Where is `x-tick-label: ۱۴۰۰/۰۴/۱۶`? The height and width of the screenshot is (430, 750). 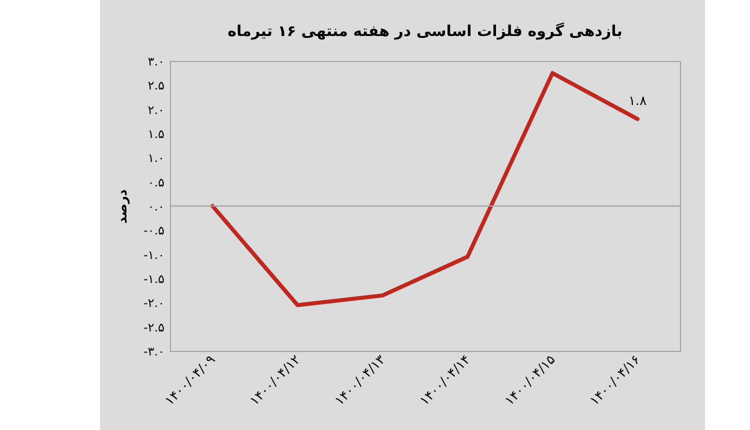 x-tick-label: ۱۴۰۰/۰۴/۱۶ is located at coordinates (615, 380).